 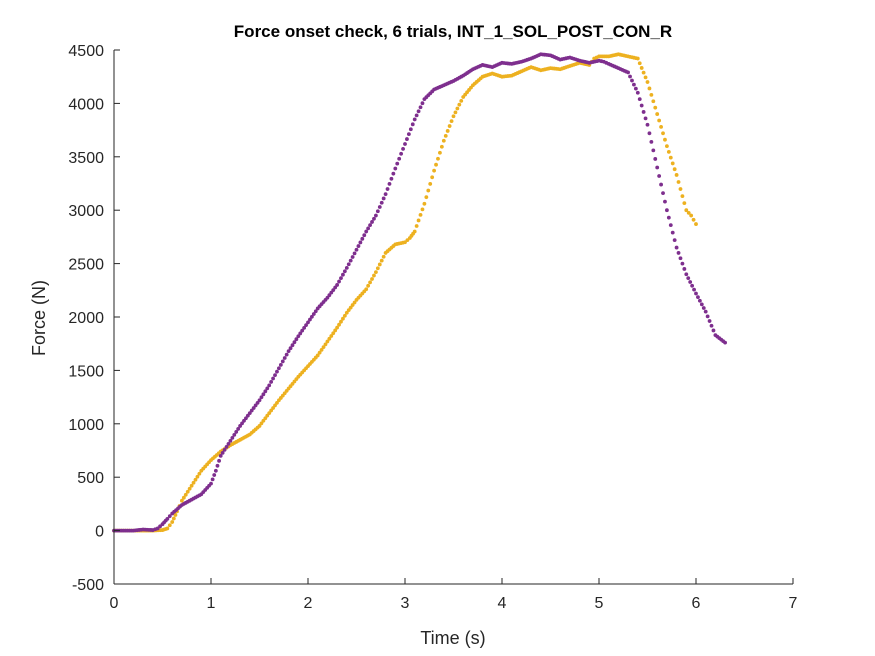 I want to click on y-tick-label: 3500, so click(x=86, y=158).